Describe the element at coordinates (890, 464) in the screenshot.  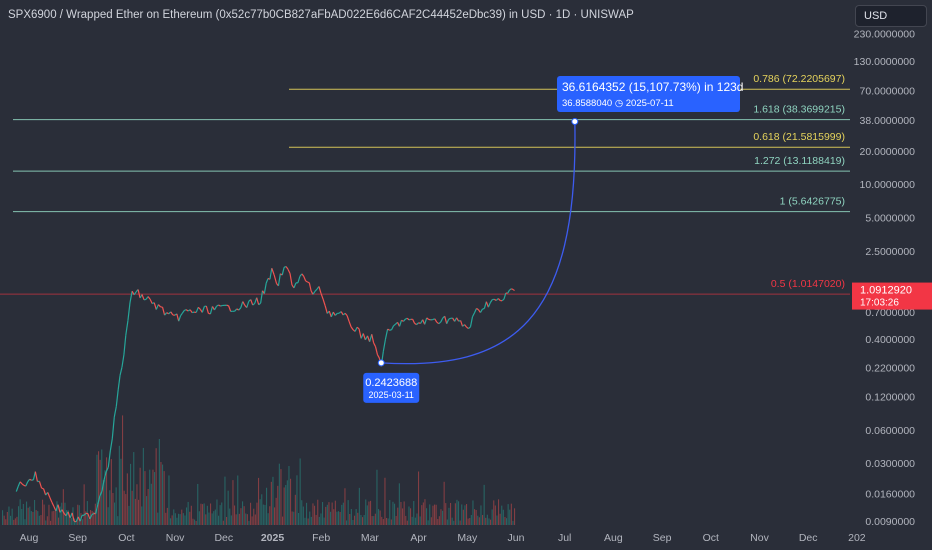
I see `y-tick-label: 0.0300000` at that location.